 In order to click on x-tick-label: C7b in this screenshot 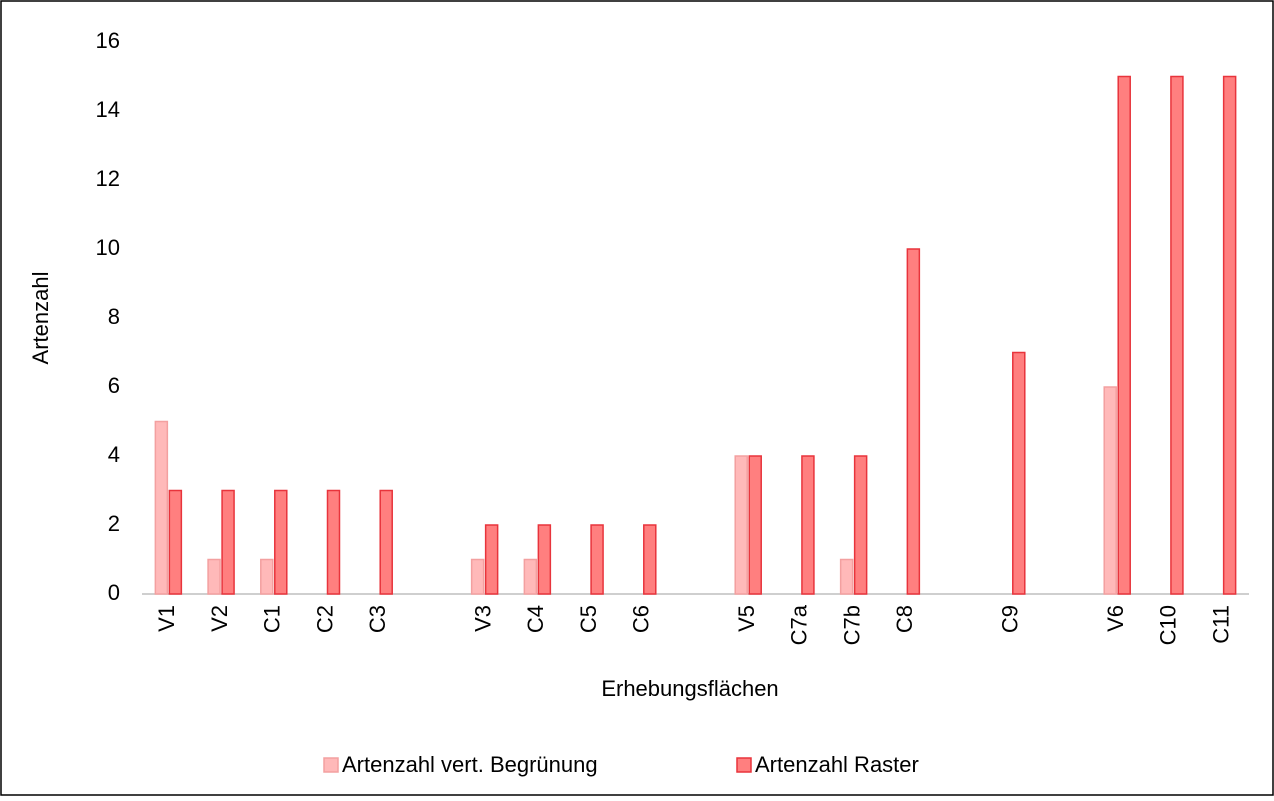, I will do `click(851, 625)`.